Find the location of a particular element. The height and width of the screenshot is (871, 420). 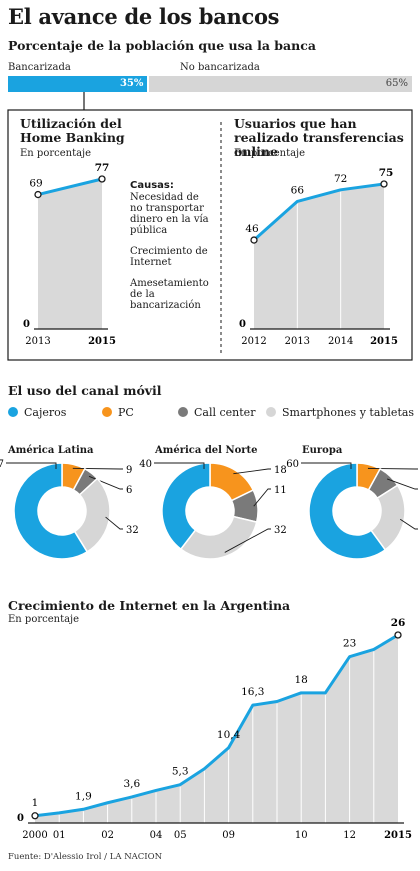

donut-title-europa: Europa is located at coordinates (322, 450).